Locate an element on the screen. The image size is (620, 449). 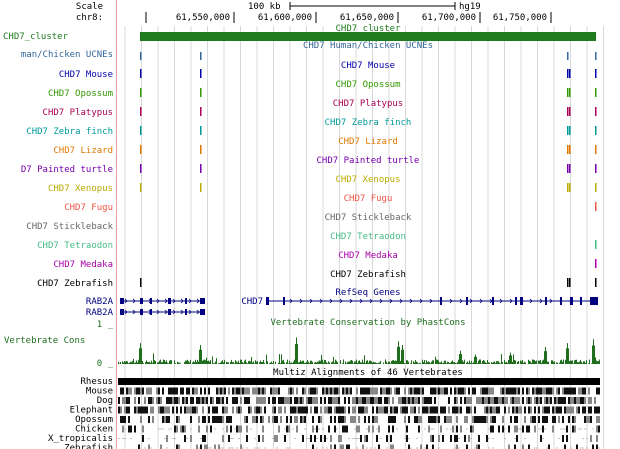
multiz-row-chicken: Chicken is located at coordinates (337, 430).